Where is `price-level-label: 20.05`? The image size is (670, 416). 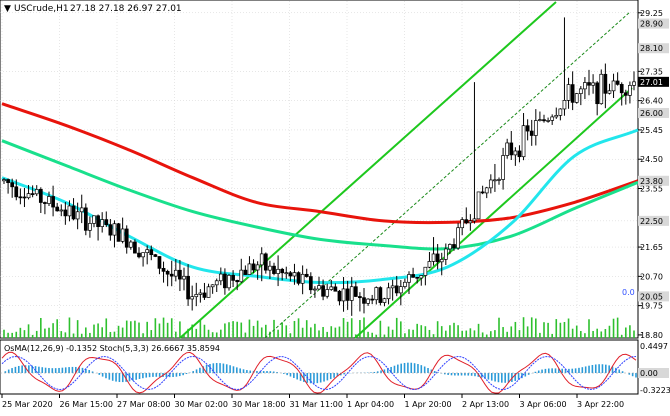 price-level-label: 20.05 is located at coordinates (651, 296).